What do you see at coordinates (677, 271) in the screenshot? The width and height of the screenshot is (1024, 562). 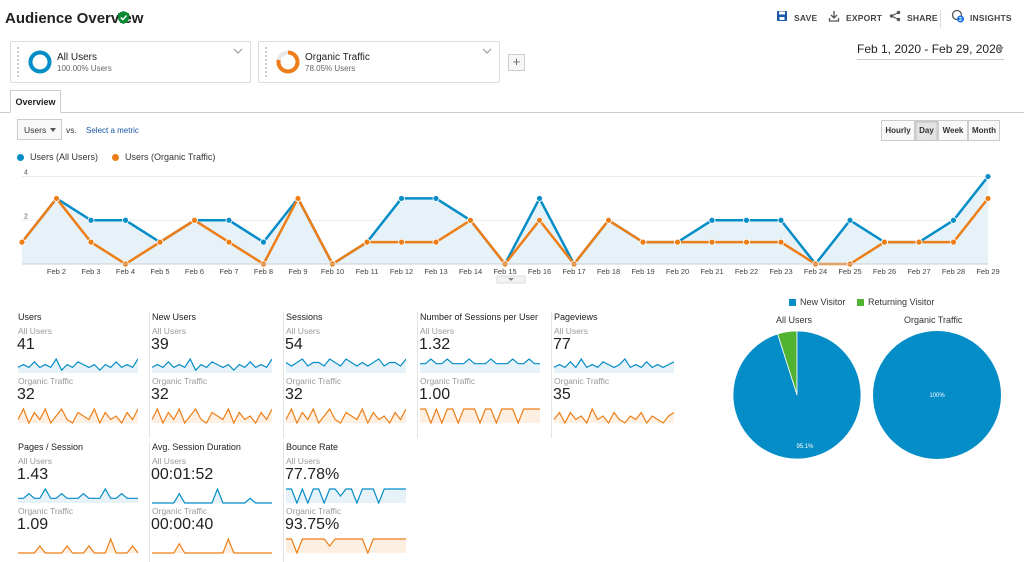 I see `x-tick-label: Feb 20` at bounding box center [677, 271].